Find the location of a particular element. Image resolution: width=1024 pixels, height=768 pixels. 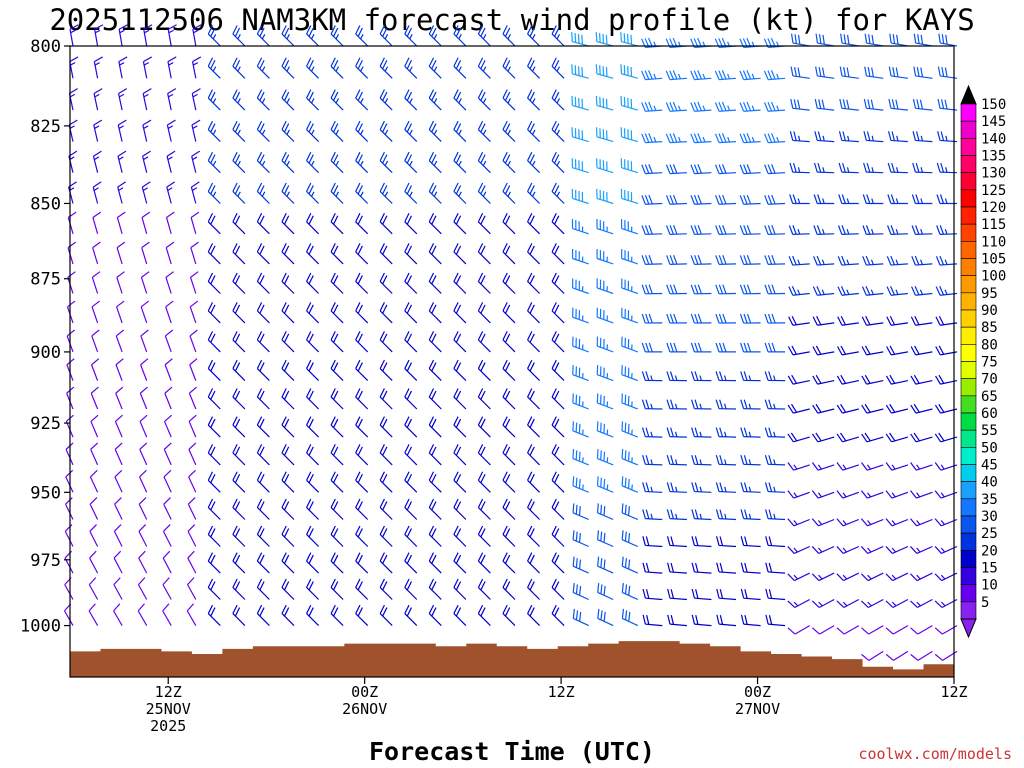

terrain-fill is located at coordinates (512, 659).